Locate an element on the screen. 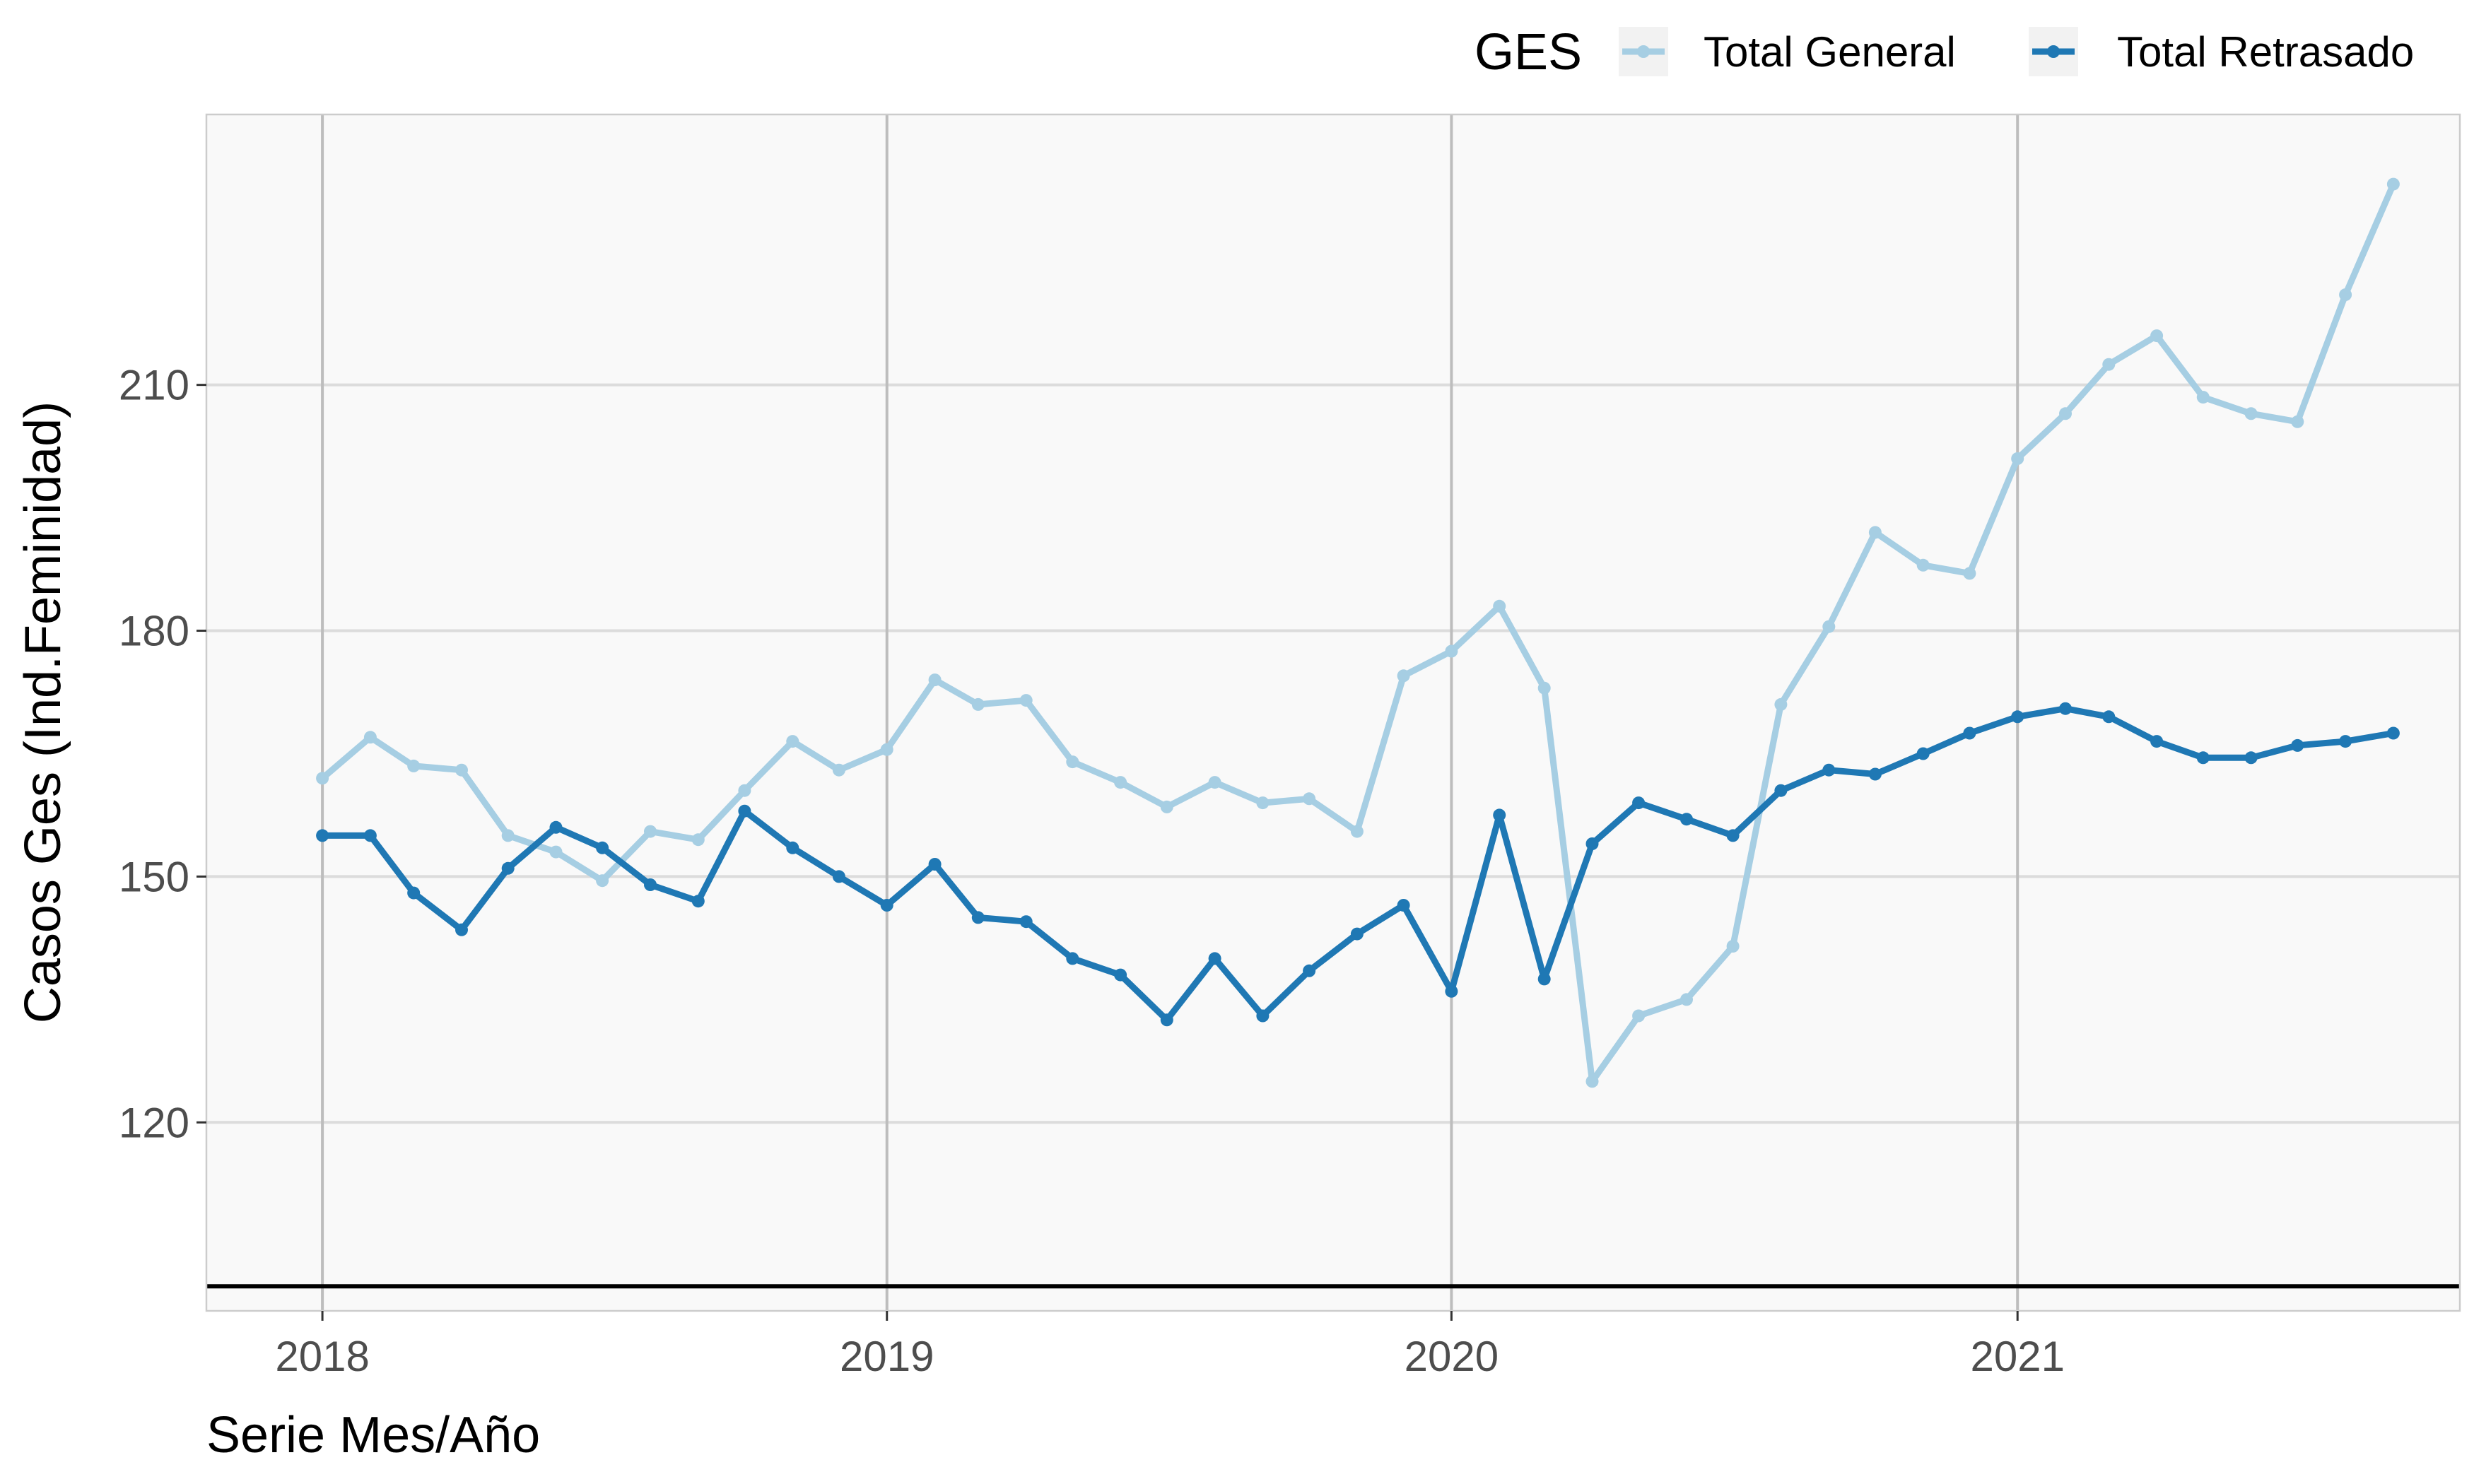  legend-point-total-retrasado is located at coordinates (2053, 51).